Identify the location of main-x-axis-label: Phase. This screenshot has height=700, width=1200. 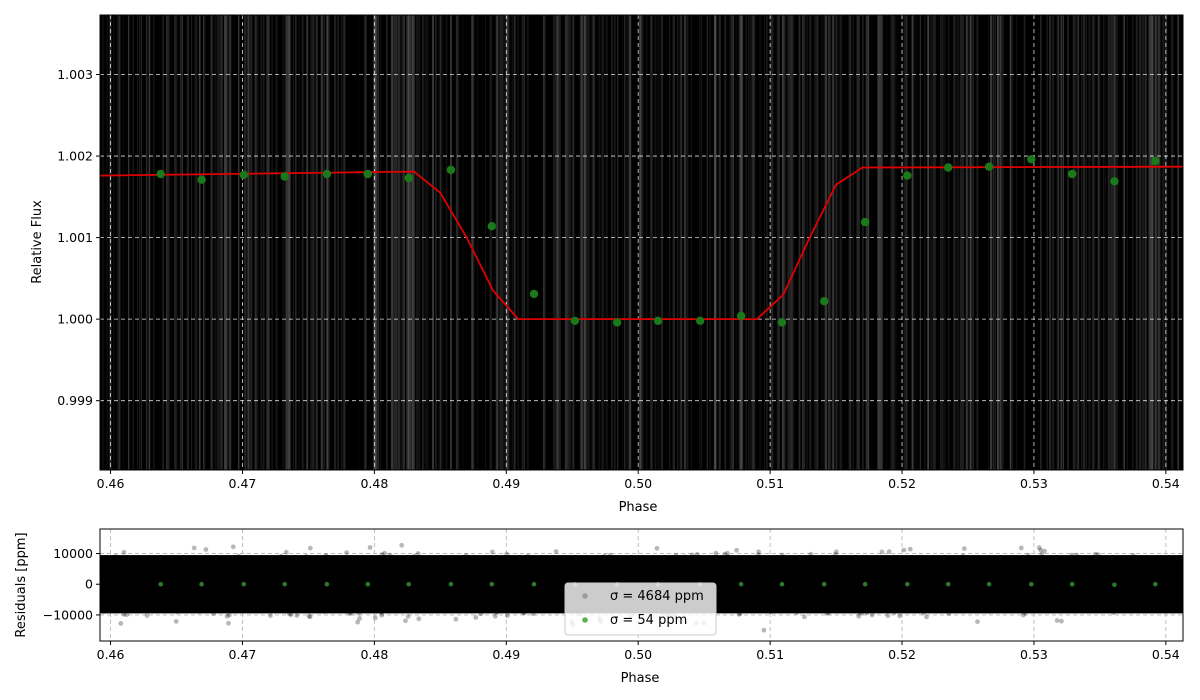
(638, 507).